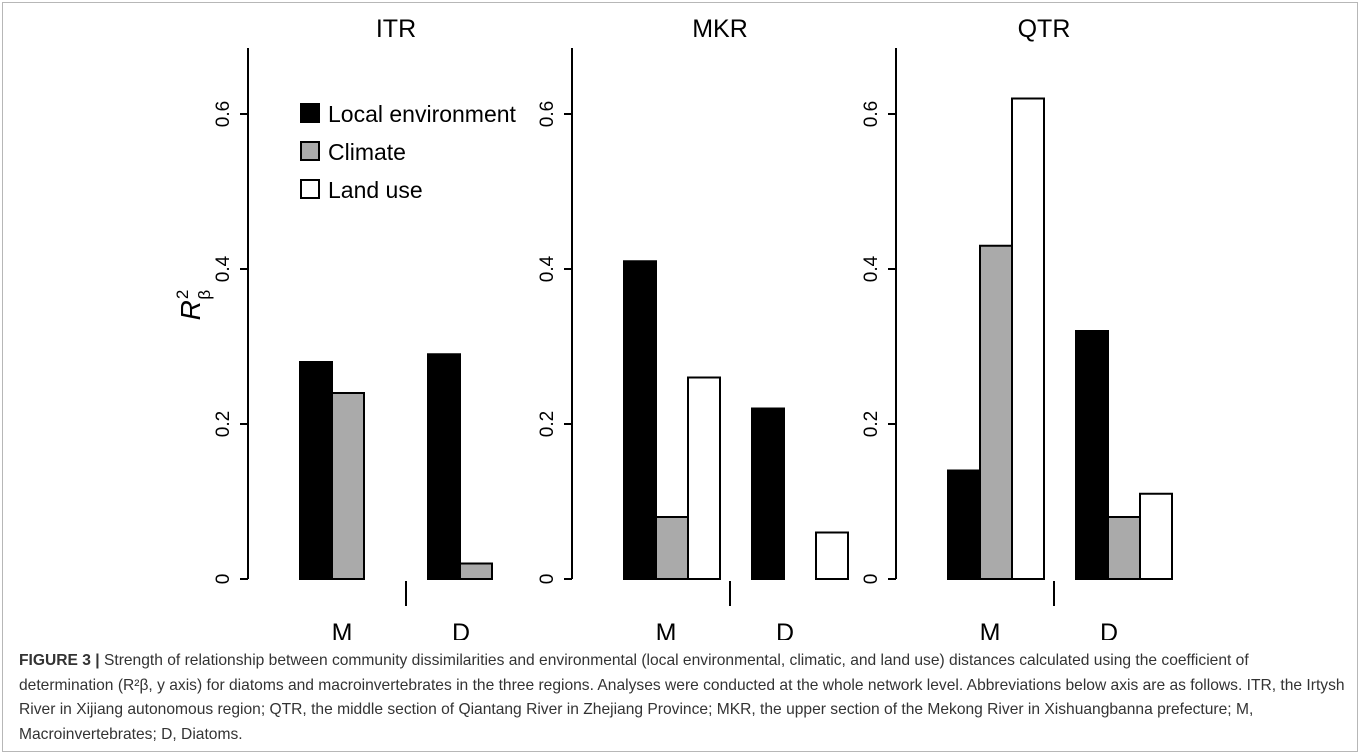 This screenshot has width=1362, height=756. I want to click on caption-label: FIGURE 3 |, so click(59, 660).